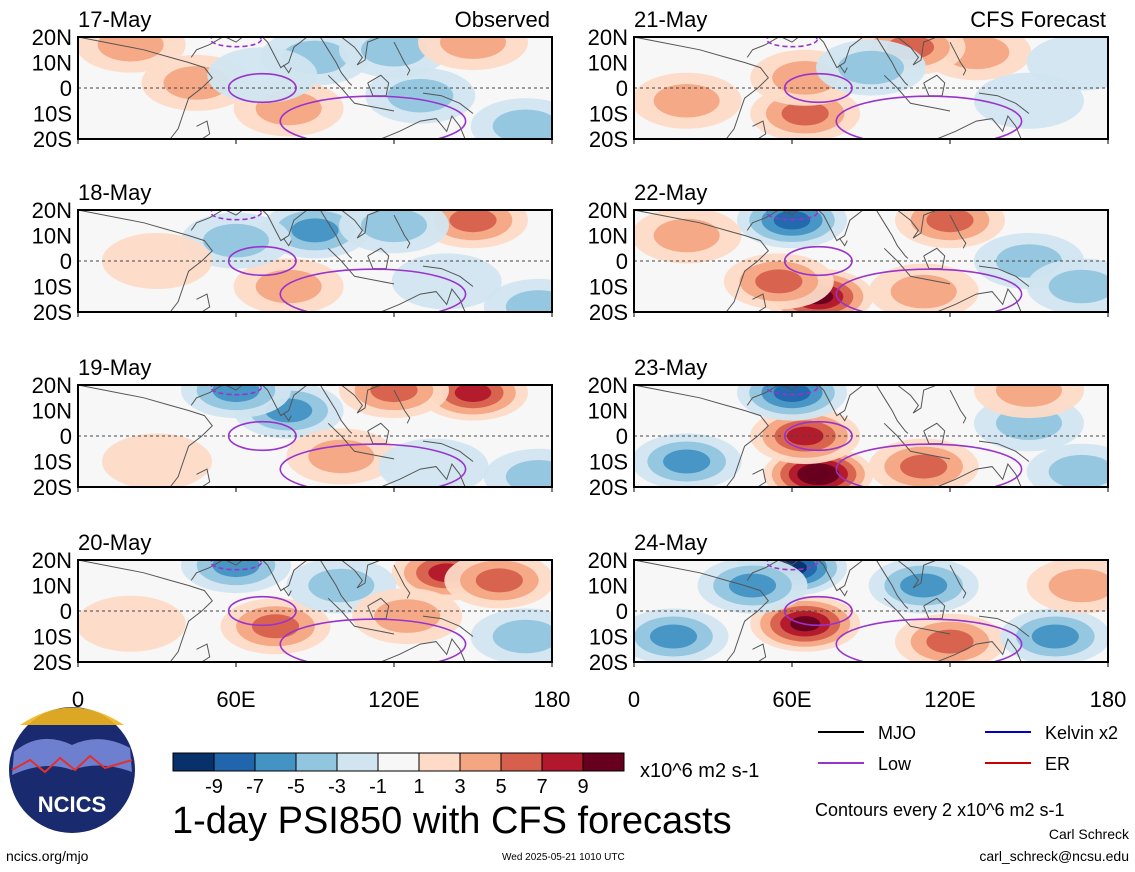 The image size is (1135, 872). Describe the element at coordinates (1054, 856) in the screenshot. I see `author-email: carl_schreck@ncsu.edu` at that location.